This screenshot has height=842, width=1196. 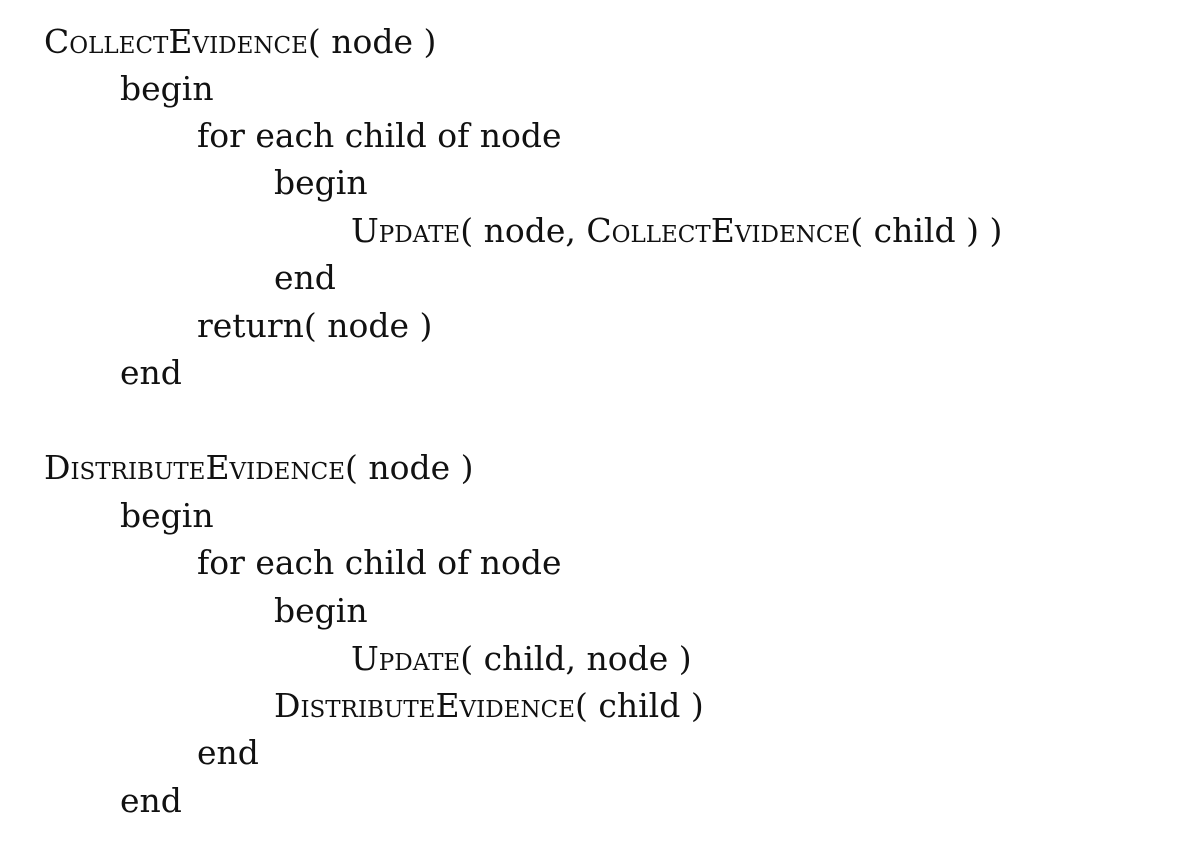 What do you see at coordinates (167, 88) in the screenshot?
I see `collect-begin: begin` at bounding box center [167, 88].